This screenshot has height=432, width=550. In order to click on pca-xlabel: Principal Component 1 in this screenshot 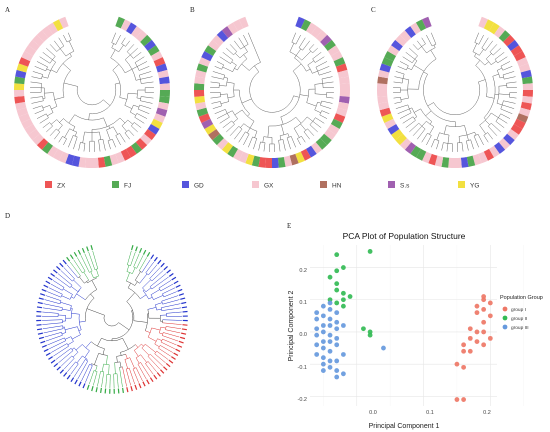, I will do `click(404, 426)`.